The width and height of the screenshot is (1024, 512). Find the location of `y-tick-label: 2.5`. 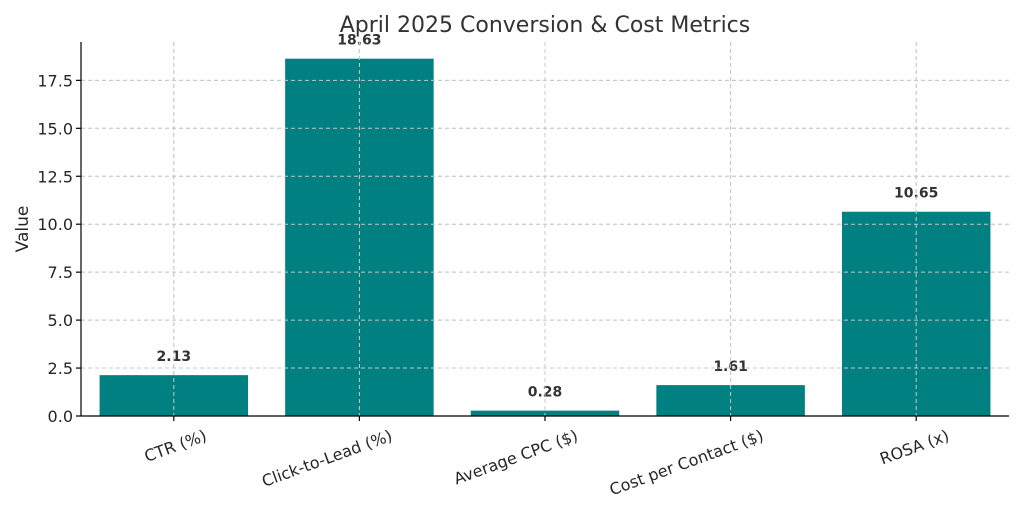

y-tick-label: 2.5 is located at coordinates (60, 368).